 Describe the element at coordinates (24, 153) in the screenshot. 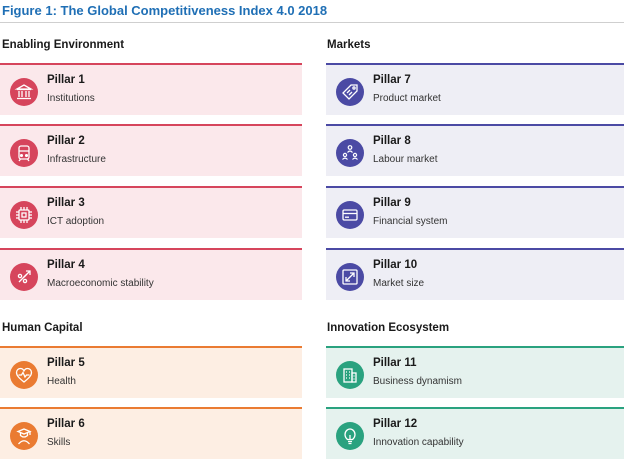

I see `train-icon` at that location.